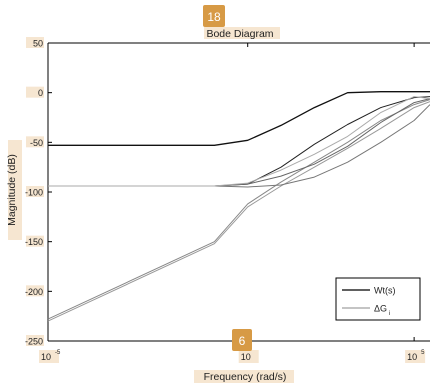 This screenshot has height=391, width=430. I want to click on ylabel-highlight, so click(15, 190).